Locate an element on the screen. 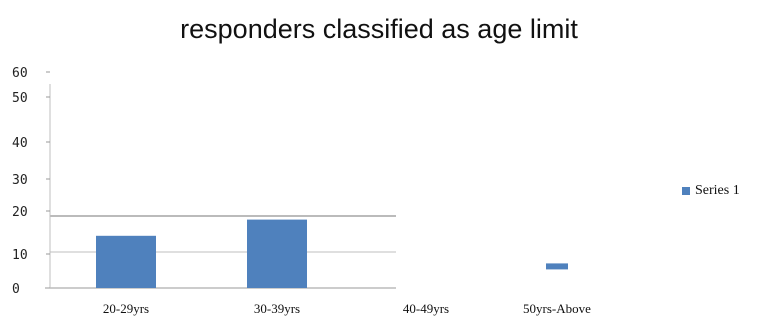 The height and width of the screenshot is (320, 758). legend: Series 1 is located at coordinates (711, 191).